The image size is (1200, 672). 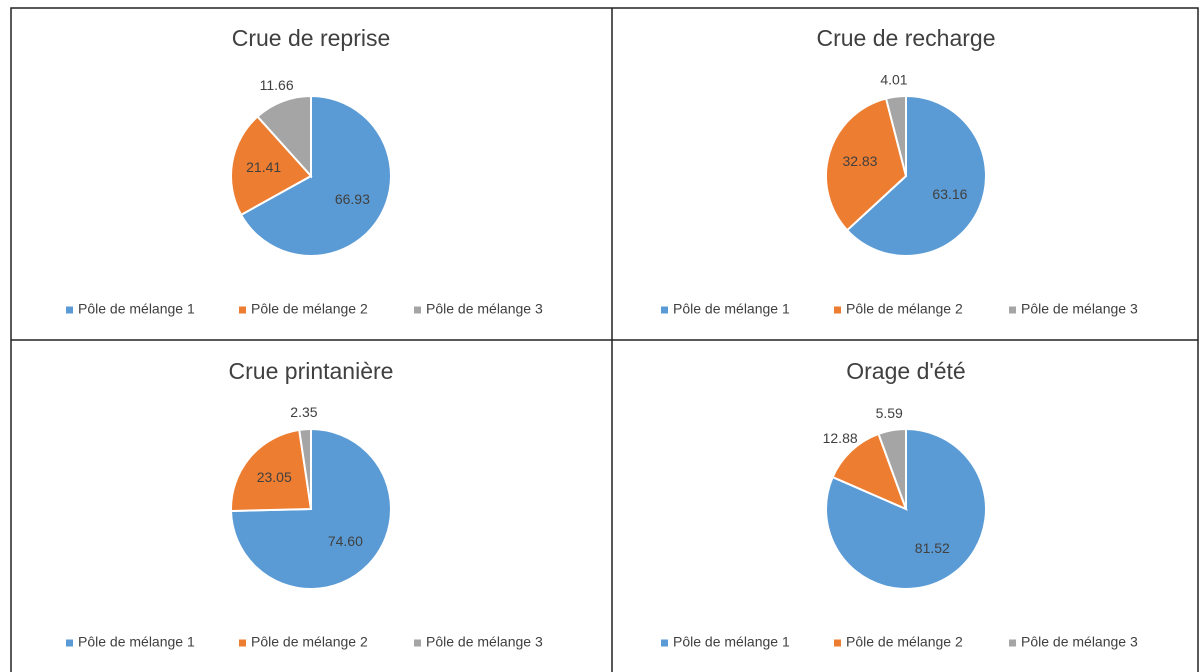 What do you see at coordinates (932, 548) in the screenshot?
I see `data-label: 81.52` at bounding box center [932, 548].